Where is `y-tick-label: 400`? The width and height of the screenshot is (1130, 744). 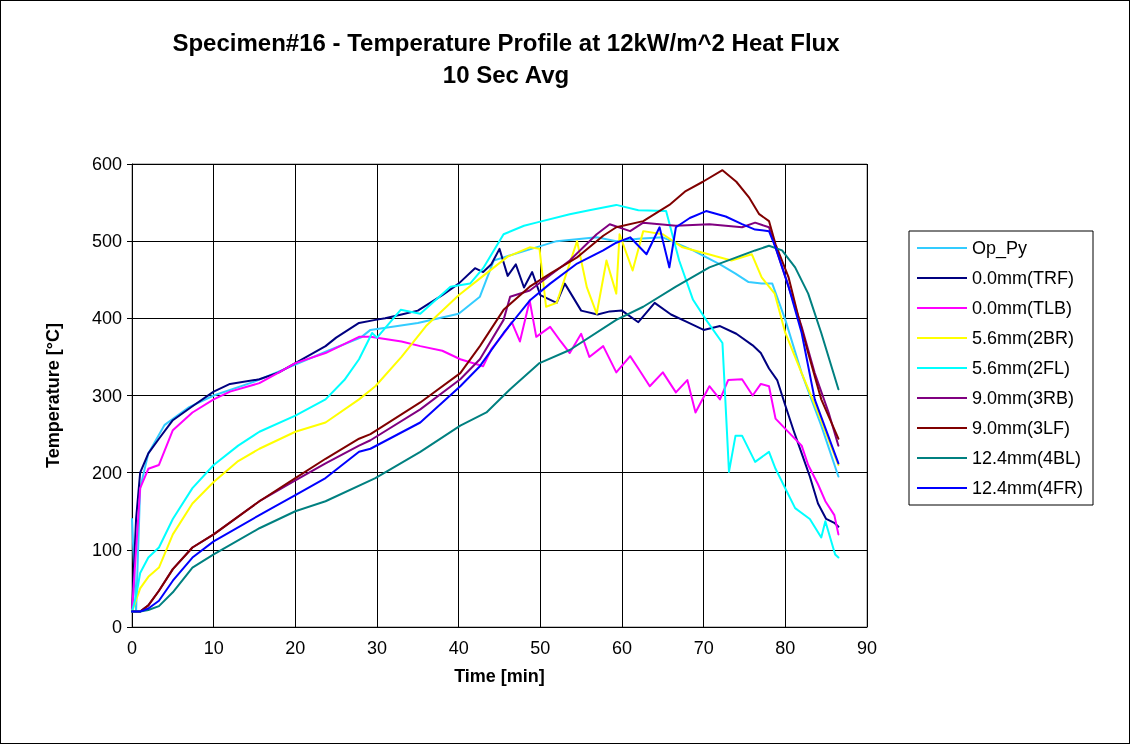
y-tick-label: 400 is located at coordinates (106, 318).